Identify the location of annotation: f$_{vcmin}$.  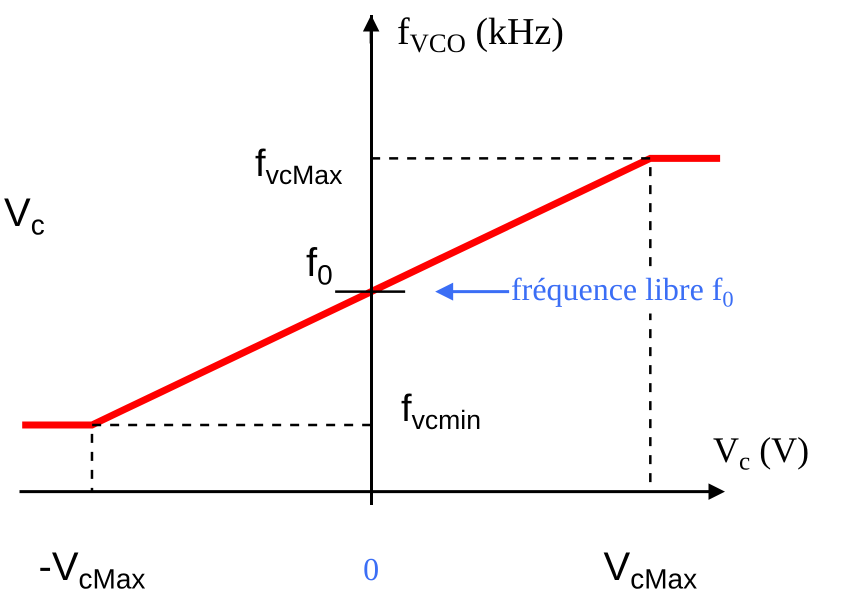
(441, 411).